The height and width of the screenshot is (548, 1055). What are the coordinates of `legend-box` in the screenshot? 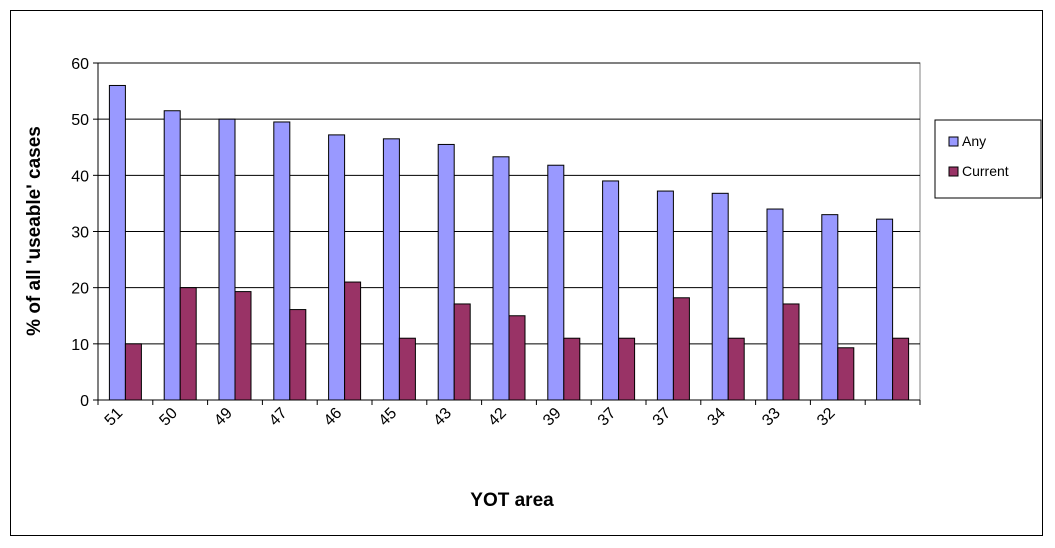 It's located at (988, 159).